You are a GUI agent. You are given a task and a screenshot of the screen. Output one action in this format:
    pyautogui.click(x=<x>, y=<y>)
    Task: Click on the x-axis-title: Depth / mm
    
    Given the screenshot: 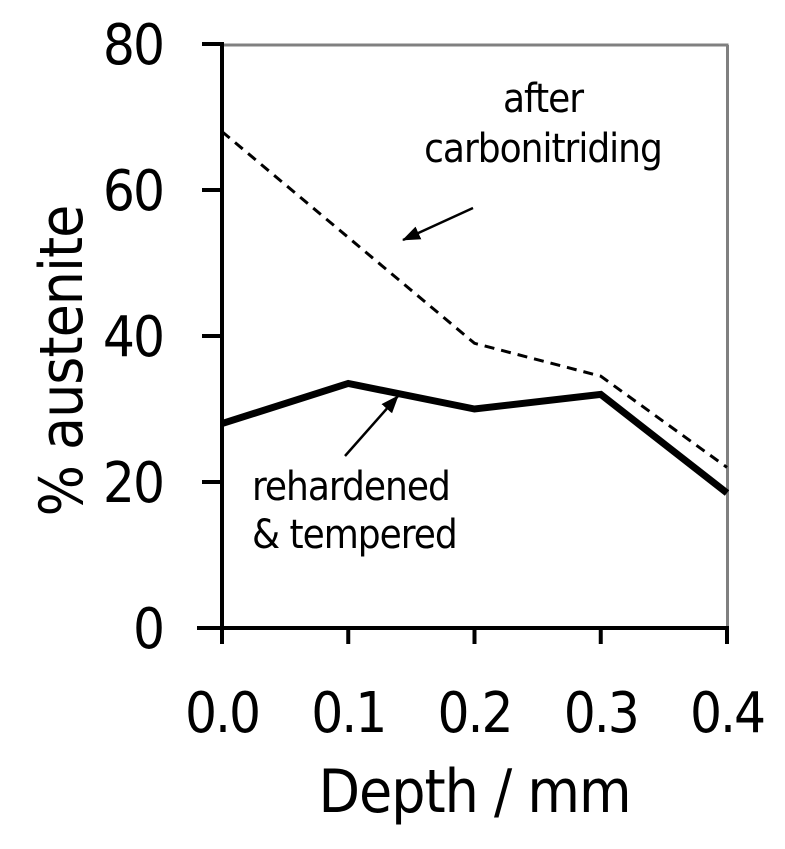 What is the action you would take?
    pyautogui.click(x=474, y=792)
    